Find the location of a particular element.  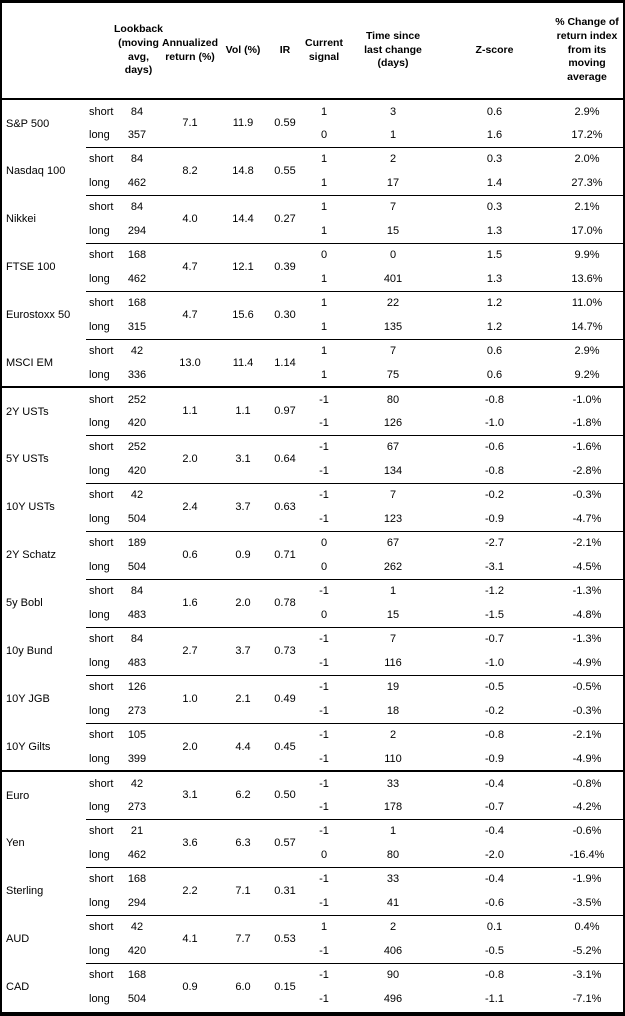

cell-asset-name: 10Y USTs is located at coordinates (30, 507).